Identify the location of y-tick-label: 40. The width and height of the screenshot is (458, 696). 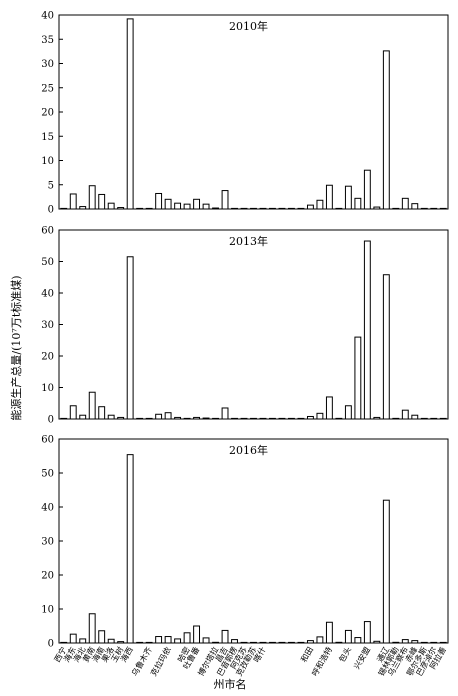
(47, 508).